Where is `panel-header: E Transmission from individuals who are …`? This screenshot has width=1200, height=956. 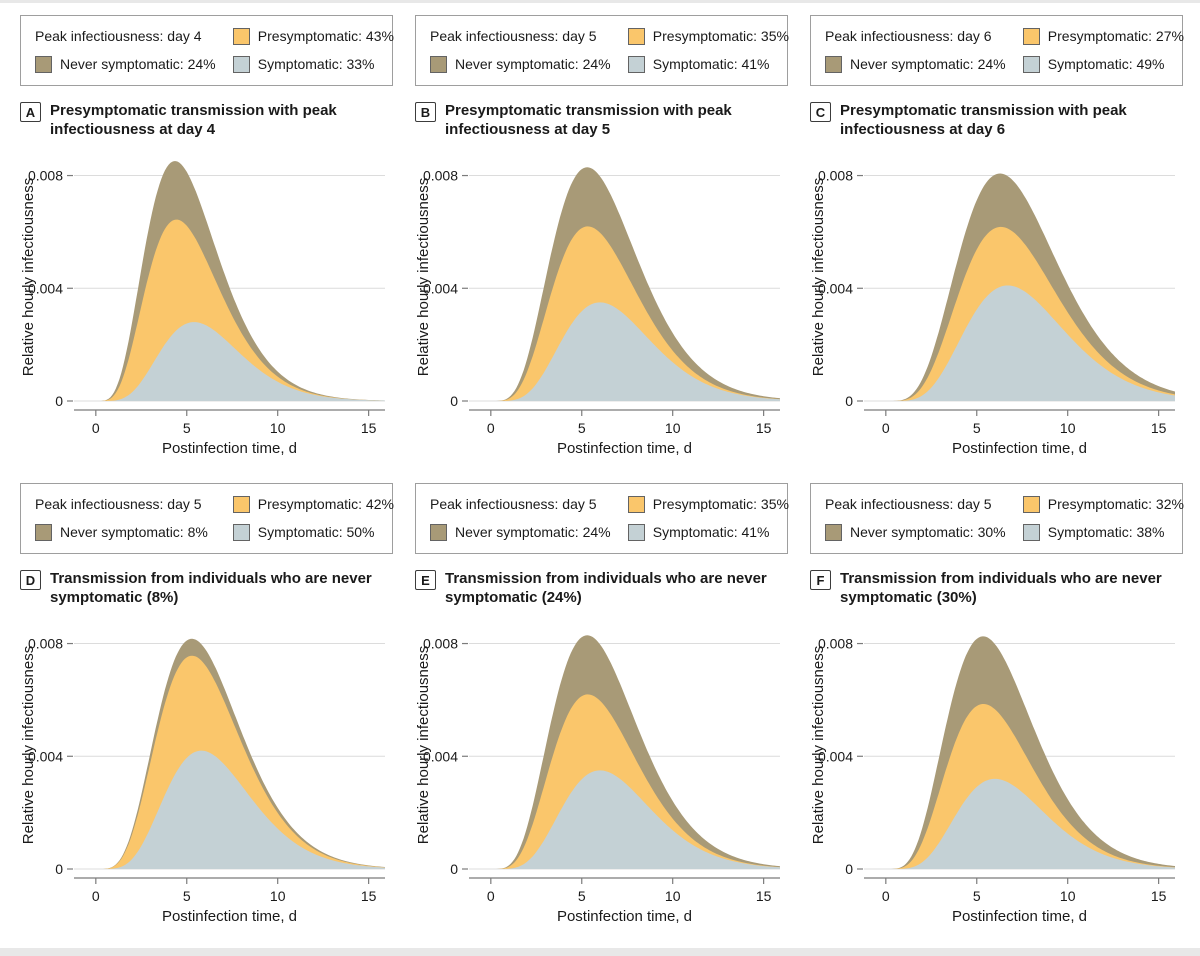 panel-header: E Transmission from individuals who are … is located at coordinates (601, 590).